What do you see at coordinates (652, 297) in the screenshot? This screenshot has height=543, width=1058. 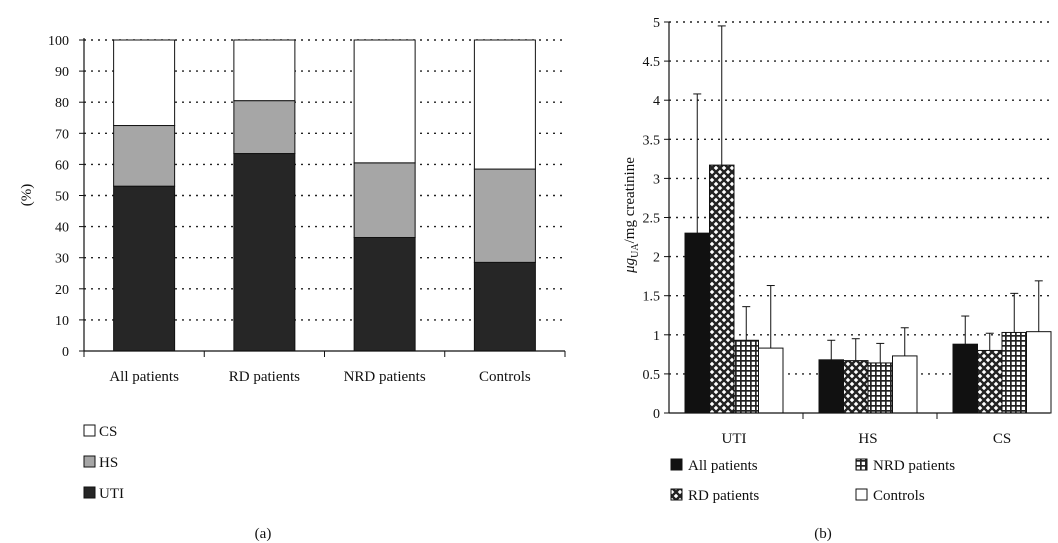 I see `b-y-tick-label: 1.5` at bounding box center [652, 297].